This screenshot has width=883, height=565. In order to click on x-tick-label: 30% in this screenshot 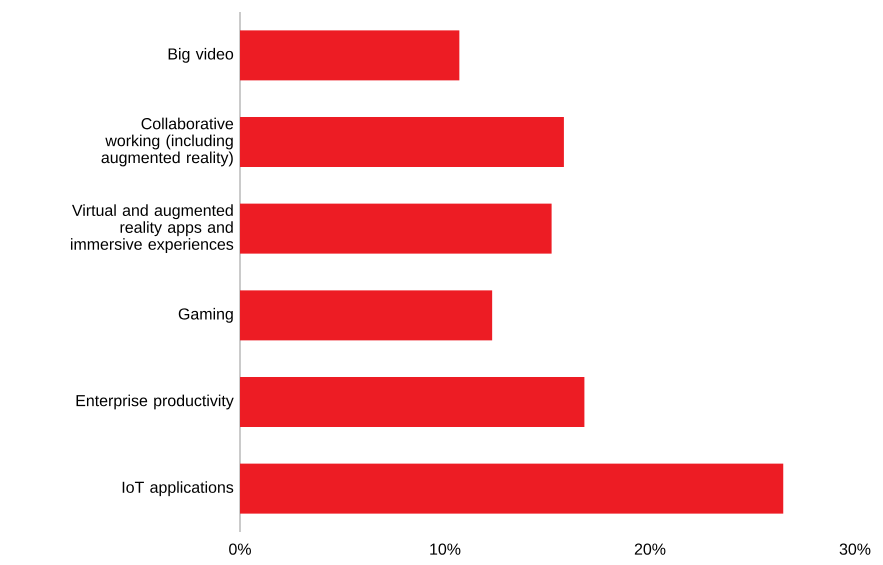, I will do `click(855, 549)`.